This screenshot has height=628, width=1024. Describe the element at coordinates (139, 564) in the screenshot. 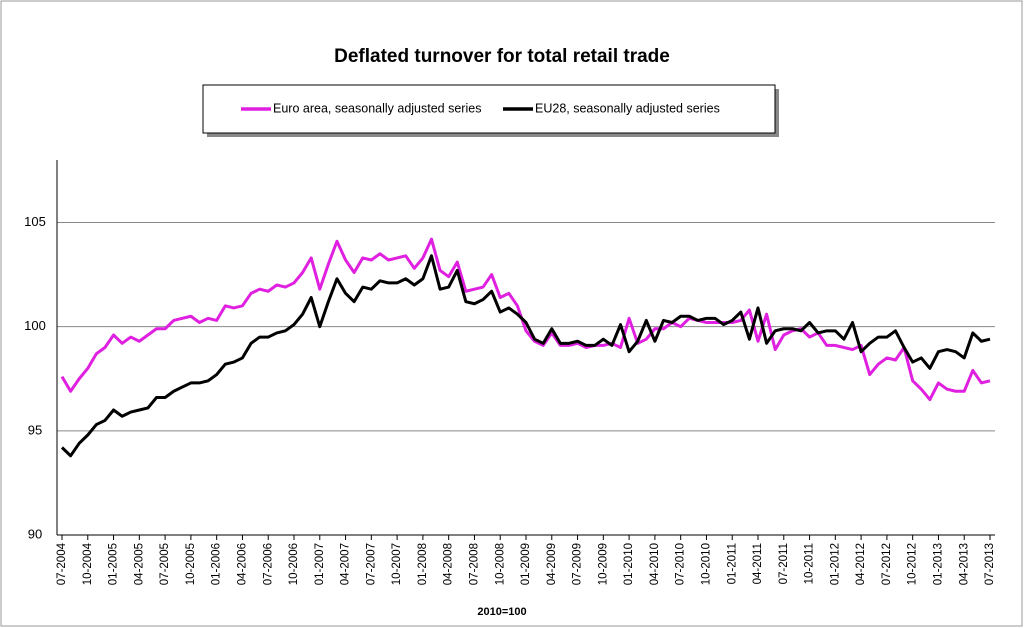

I see `x-tick-label: 04-2005` at that location.